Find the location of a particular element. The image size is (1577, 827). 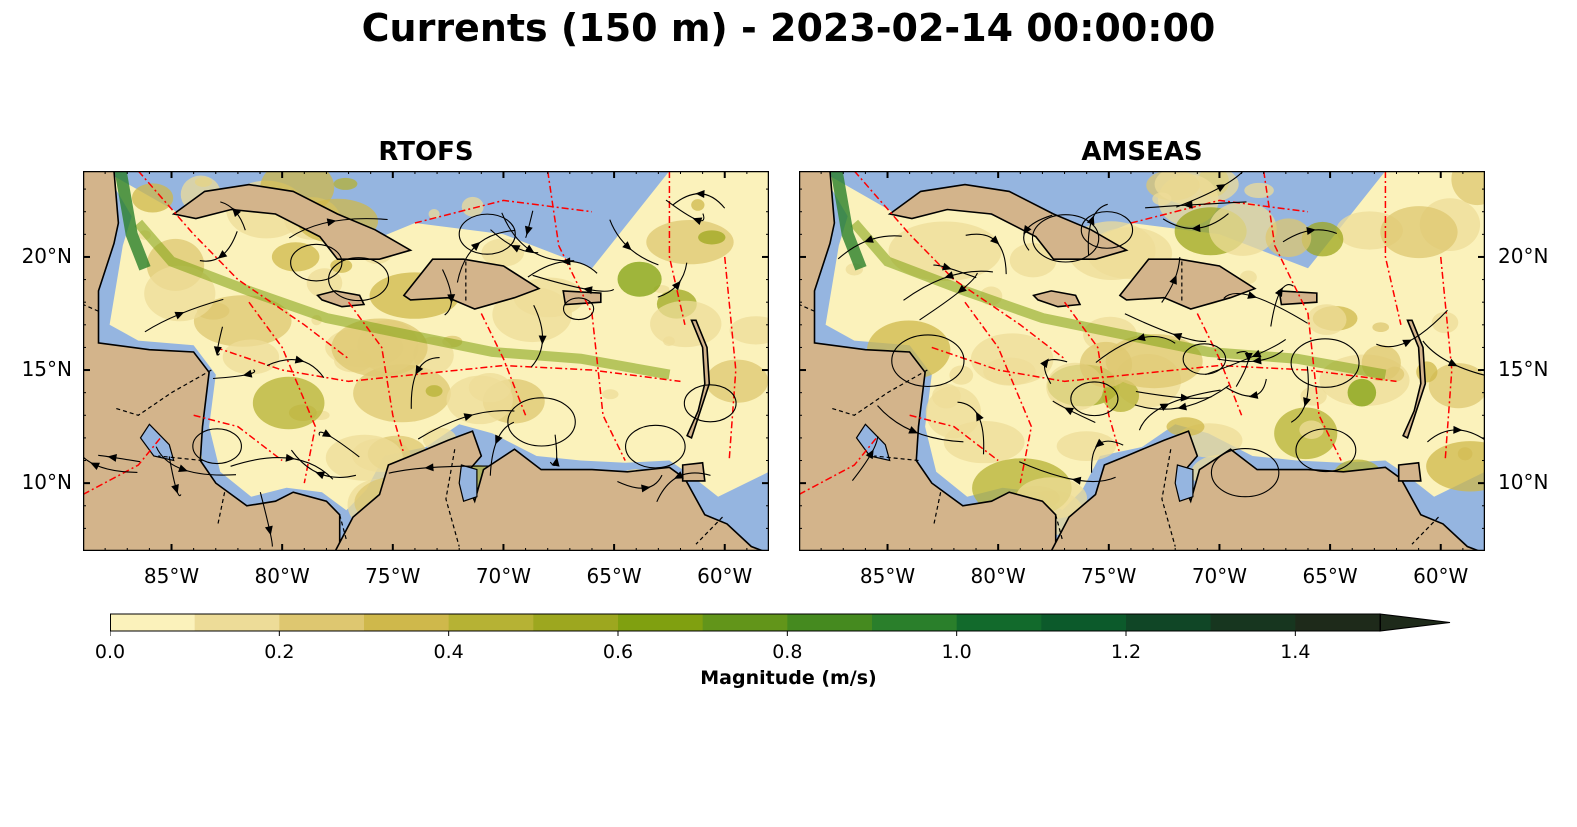

longitude-tick-label: 60°W is located at coordinates (725, 576).